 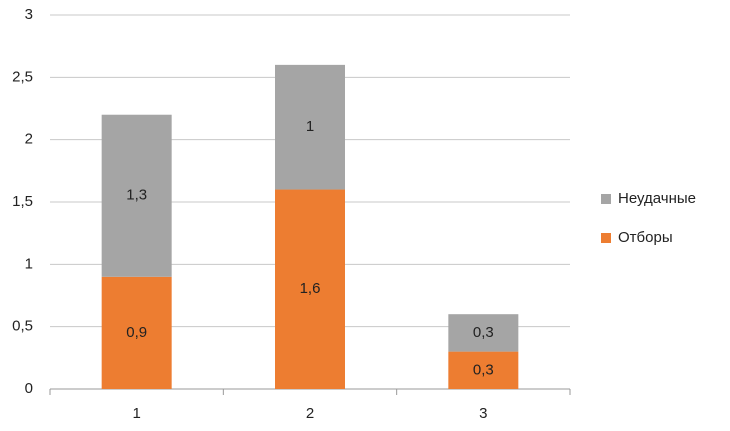 I want to click on data-label: 1, so click(x=310, y=126).